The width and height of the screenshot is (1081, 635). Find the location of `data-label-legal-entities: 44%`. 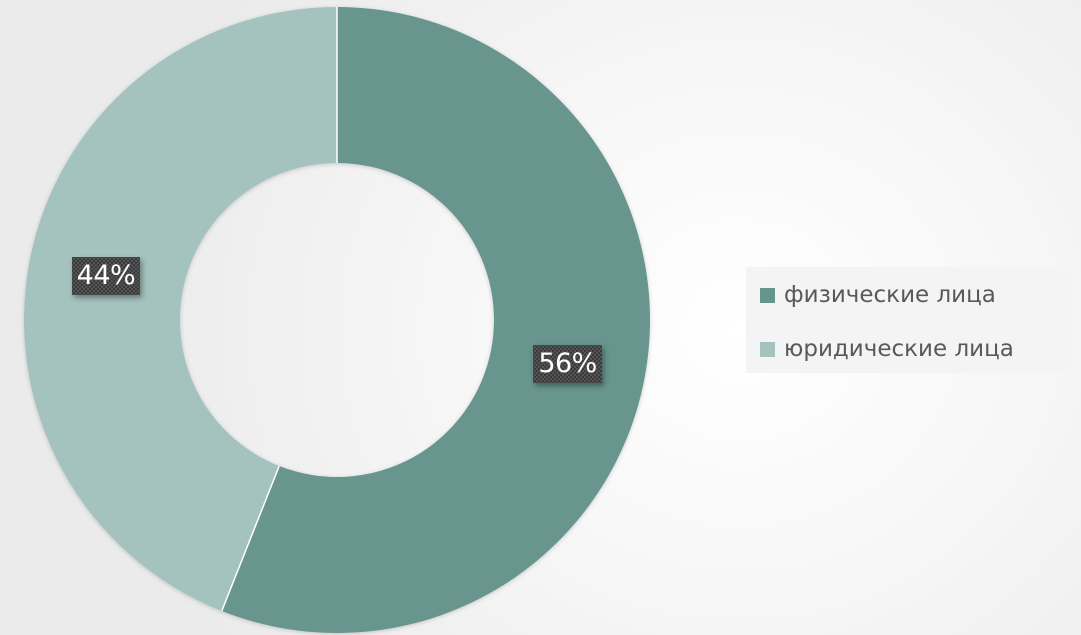

data-label-legal-entities: 44% is located at coordinates (106, 276).